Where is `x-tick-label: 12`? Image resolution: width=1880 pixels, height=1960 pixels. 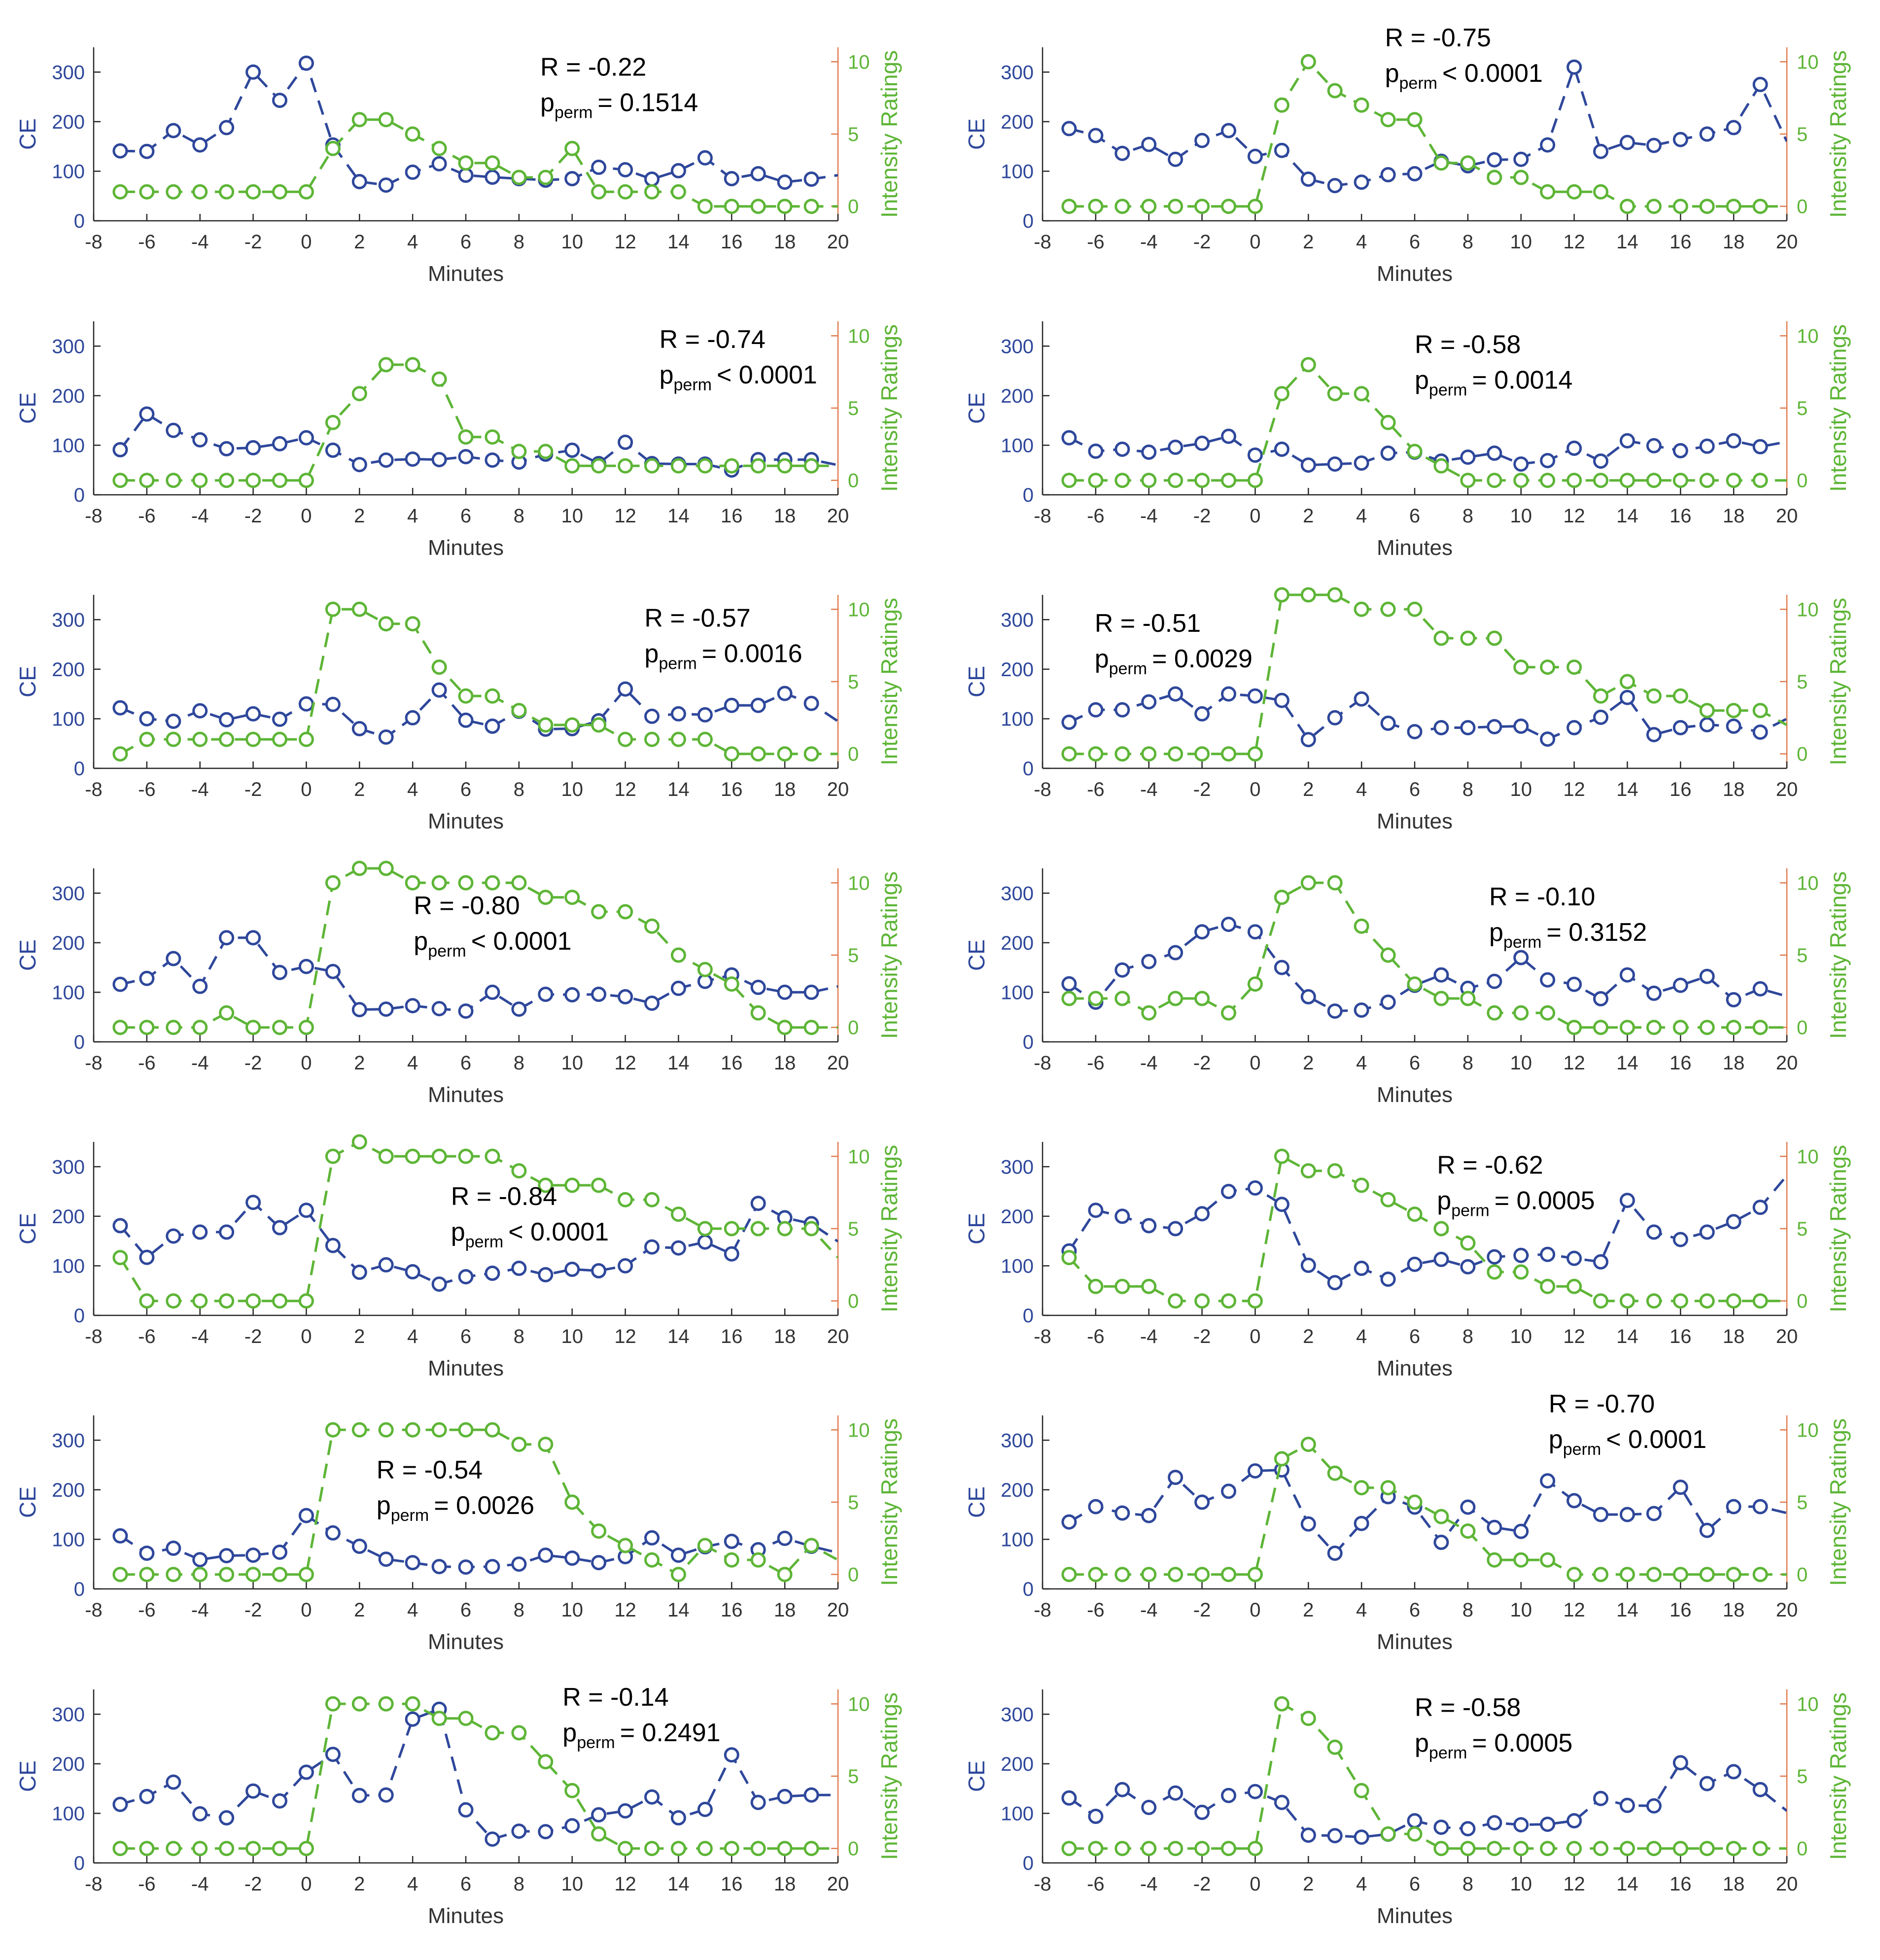 x-tick-label: 12 is located at coordinates (1574, 242).